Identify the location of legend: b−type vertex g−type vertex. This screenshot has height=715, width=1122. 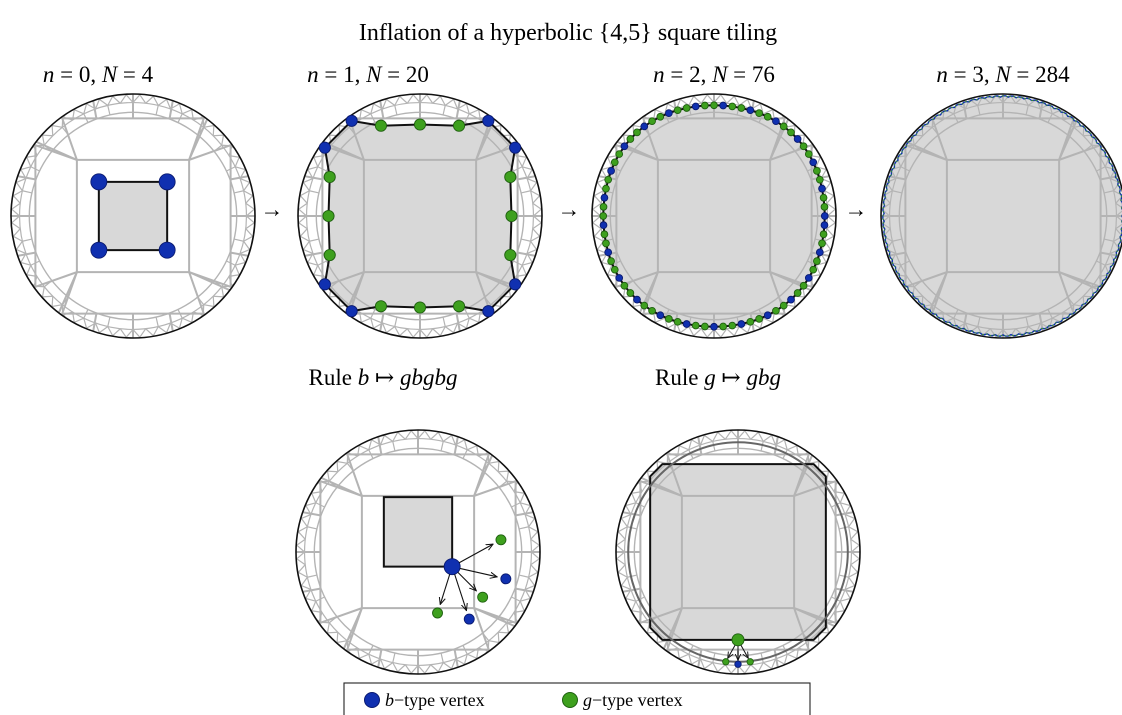
(577, 698).